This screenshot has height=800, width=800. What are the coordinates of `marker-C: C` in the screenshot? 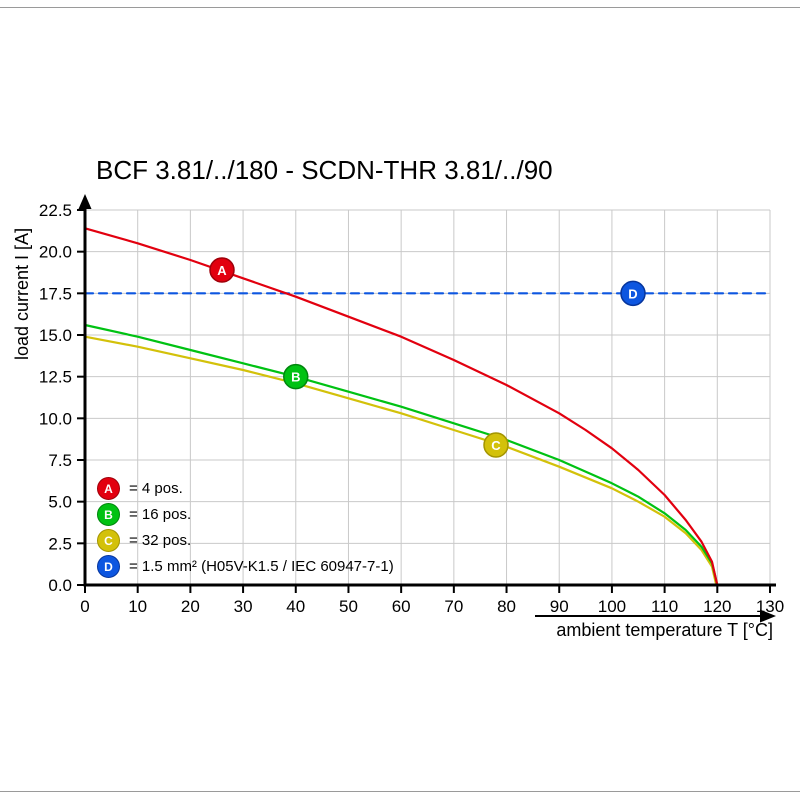 It's located at (496, 445).